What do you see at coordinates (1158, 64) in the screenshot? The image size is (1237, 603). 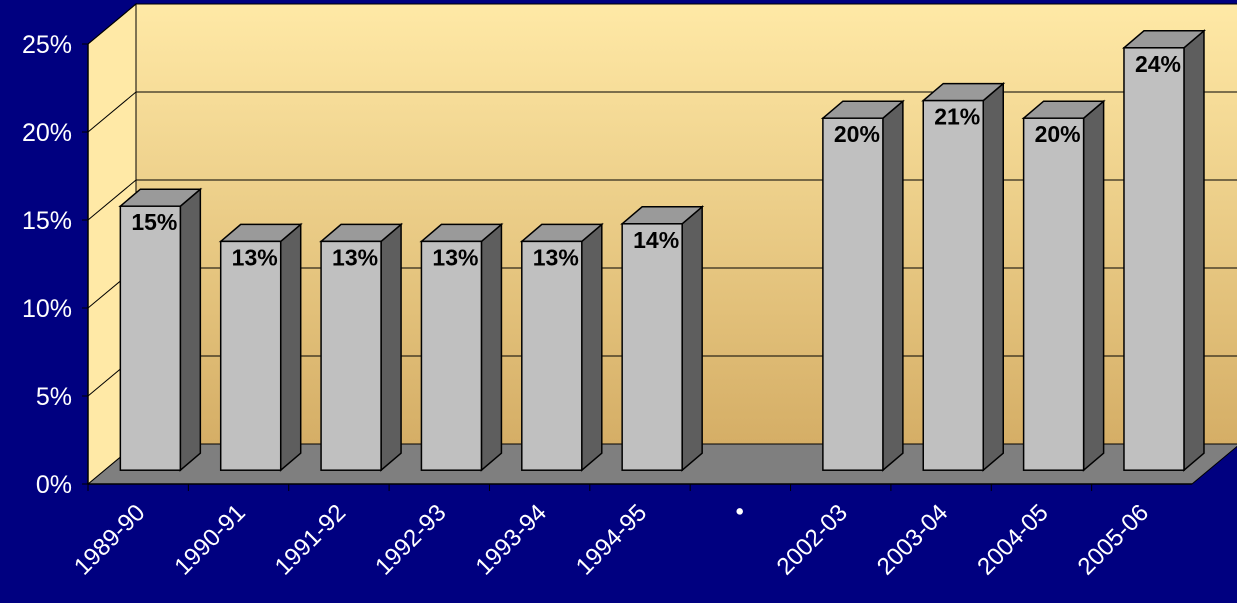 I see `data-label: 24%` at bounding box center [1158, 64].